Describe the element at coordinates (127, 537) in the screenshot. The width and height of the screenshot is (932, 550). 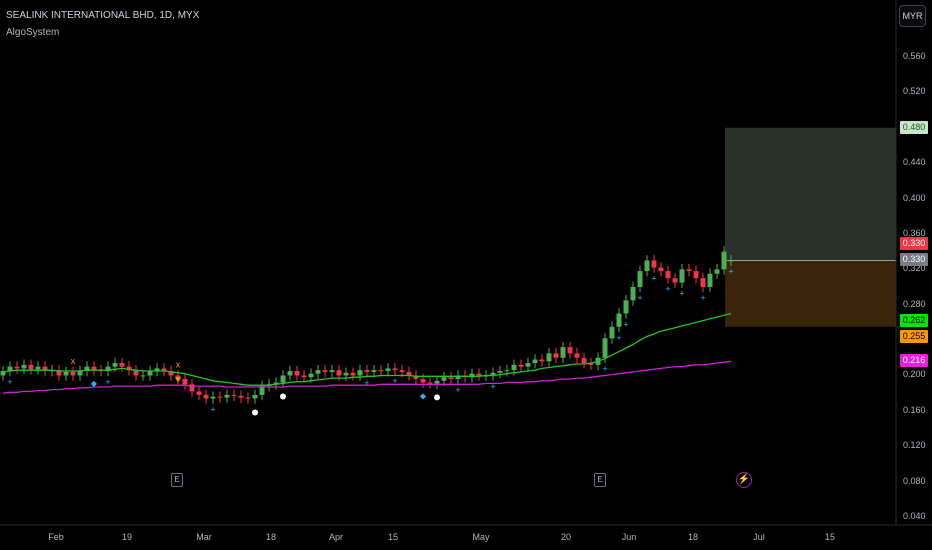
I see `time-tick-label: 19` at that location.